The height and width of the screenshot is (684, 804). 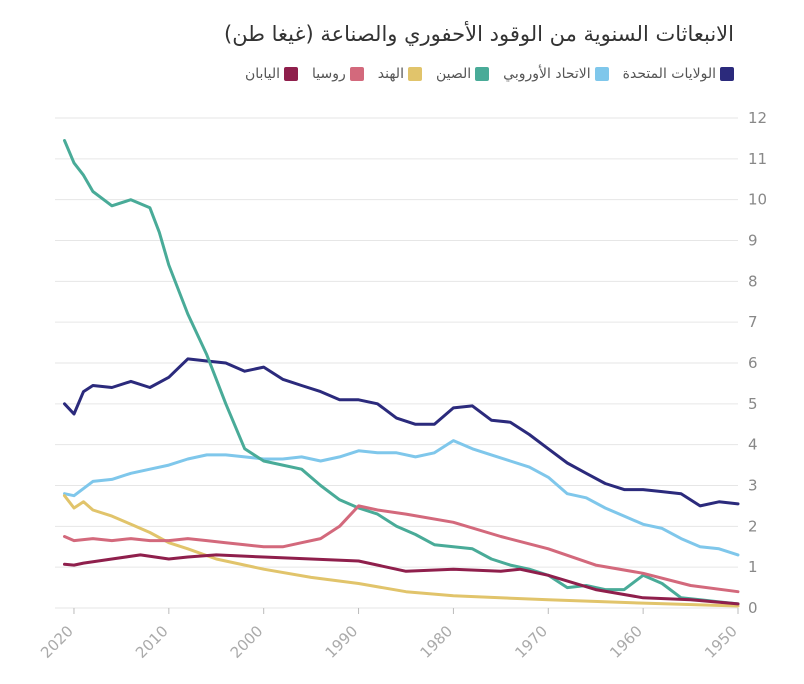 I want to click on y-tick-label: 3, so click(x=753, y=486).